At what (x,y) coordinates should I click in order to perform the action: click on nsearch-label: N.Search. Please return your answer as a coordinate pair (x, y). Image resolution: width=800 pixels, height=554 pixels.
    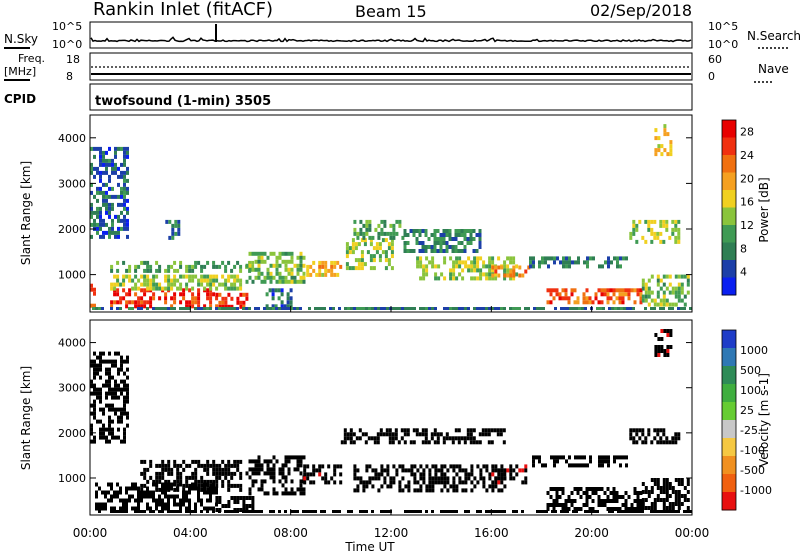
    Looking at the image, I should click on (773, 36).